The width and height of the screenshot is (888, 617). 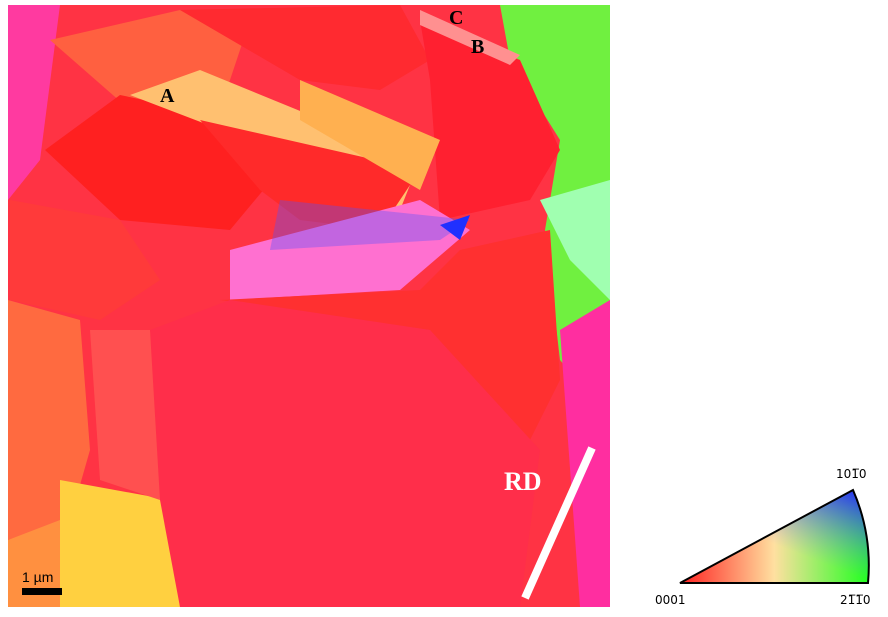 I want to click on rd-label: RD, so click(x=523, y=481).